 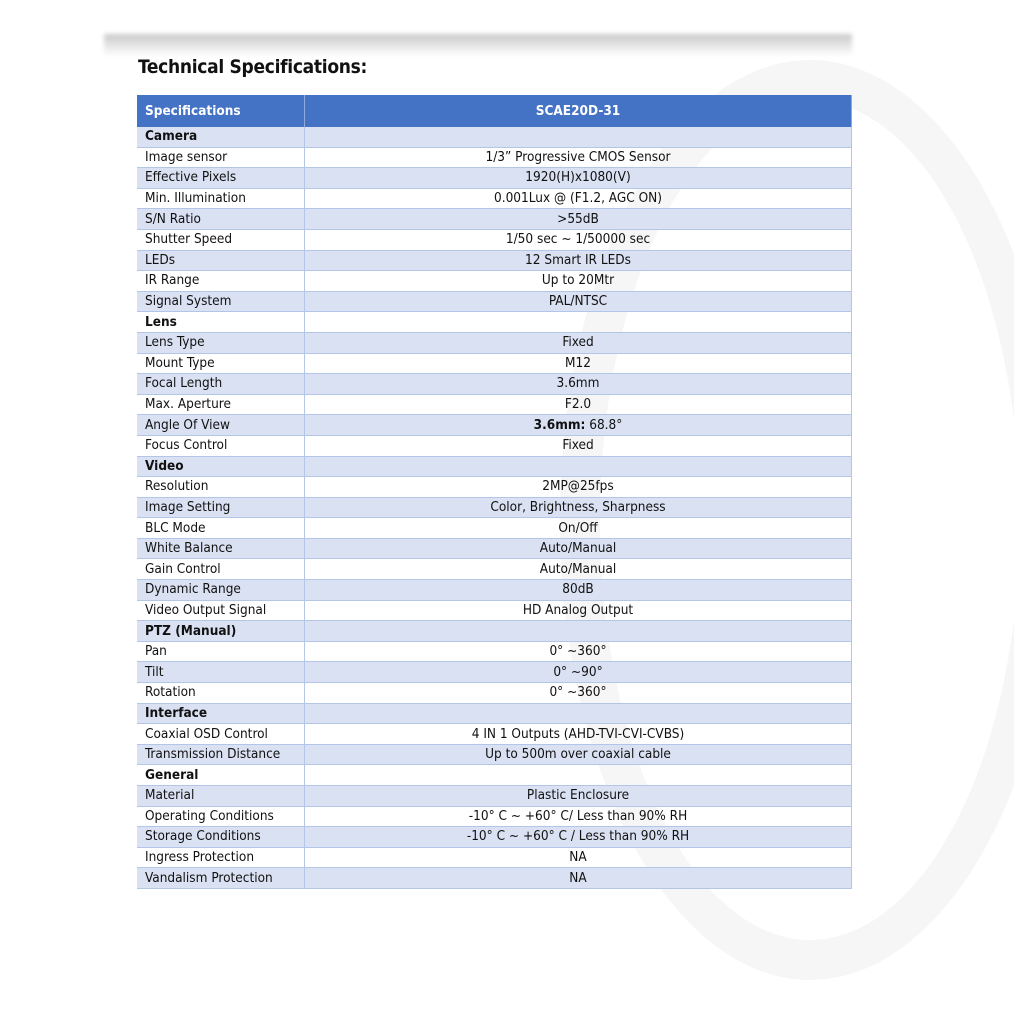 I want to click on section-label: Lens, so click(x=221, y=322).